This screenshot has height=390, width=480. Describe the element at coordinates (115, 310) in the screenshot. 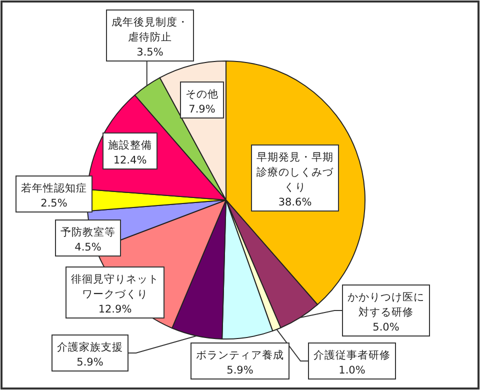

I see `data-label: 12.9%` at that location.